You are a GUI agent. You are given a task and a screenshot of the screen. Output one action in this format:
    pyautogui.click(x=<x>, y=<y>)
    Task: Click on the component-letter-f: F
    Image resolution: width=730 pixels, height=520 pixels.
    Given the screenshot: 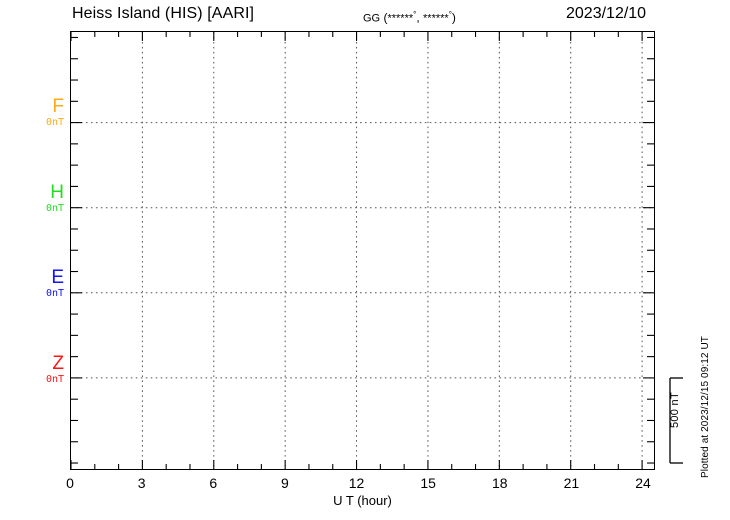 What is the action you would take?
    pyautogui.click(x=58, y=106)
    